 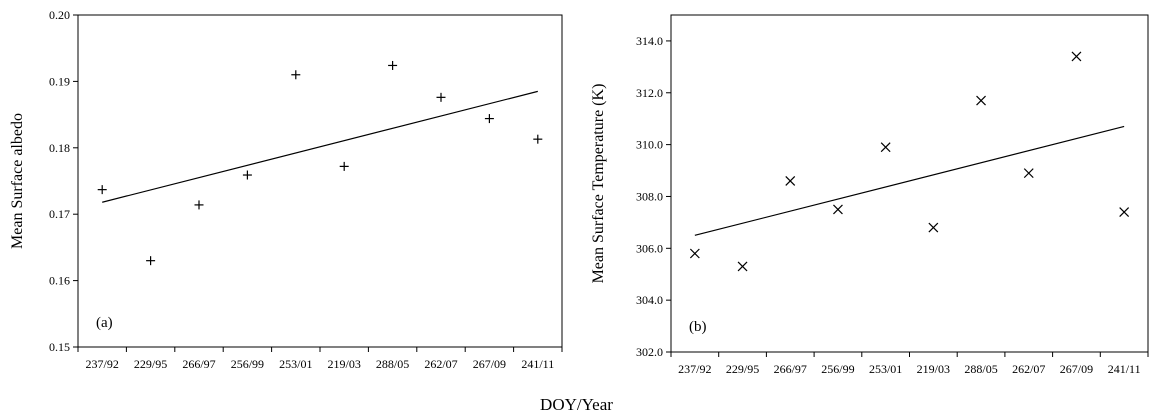 I want to click on y-tick-label: 0.16, so click(x=59, y=281).